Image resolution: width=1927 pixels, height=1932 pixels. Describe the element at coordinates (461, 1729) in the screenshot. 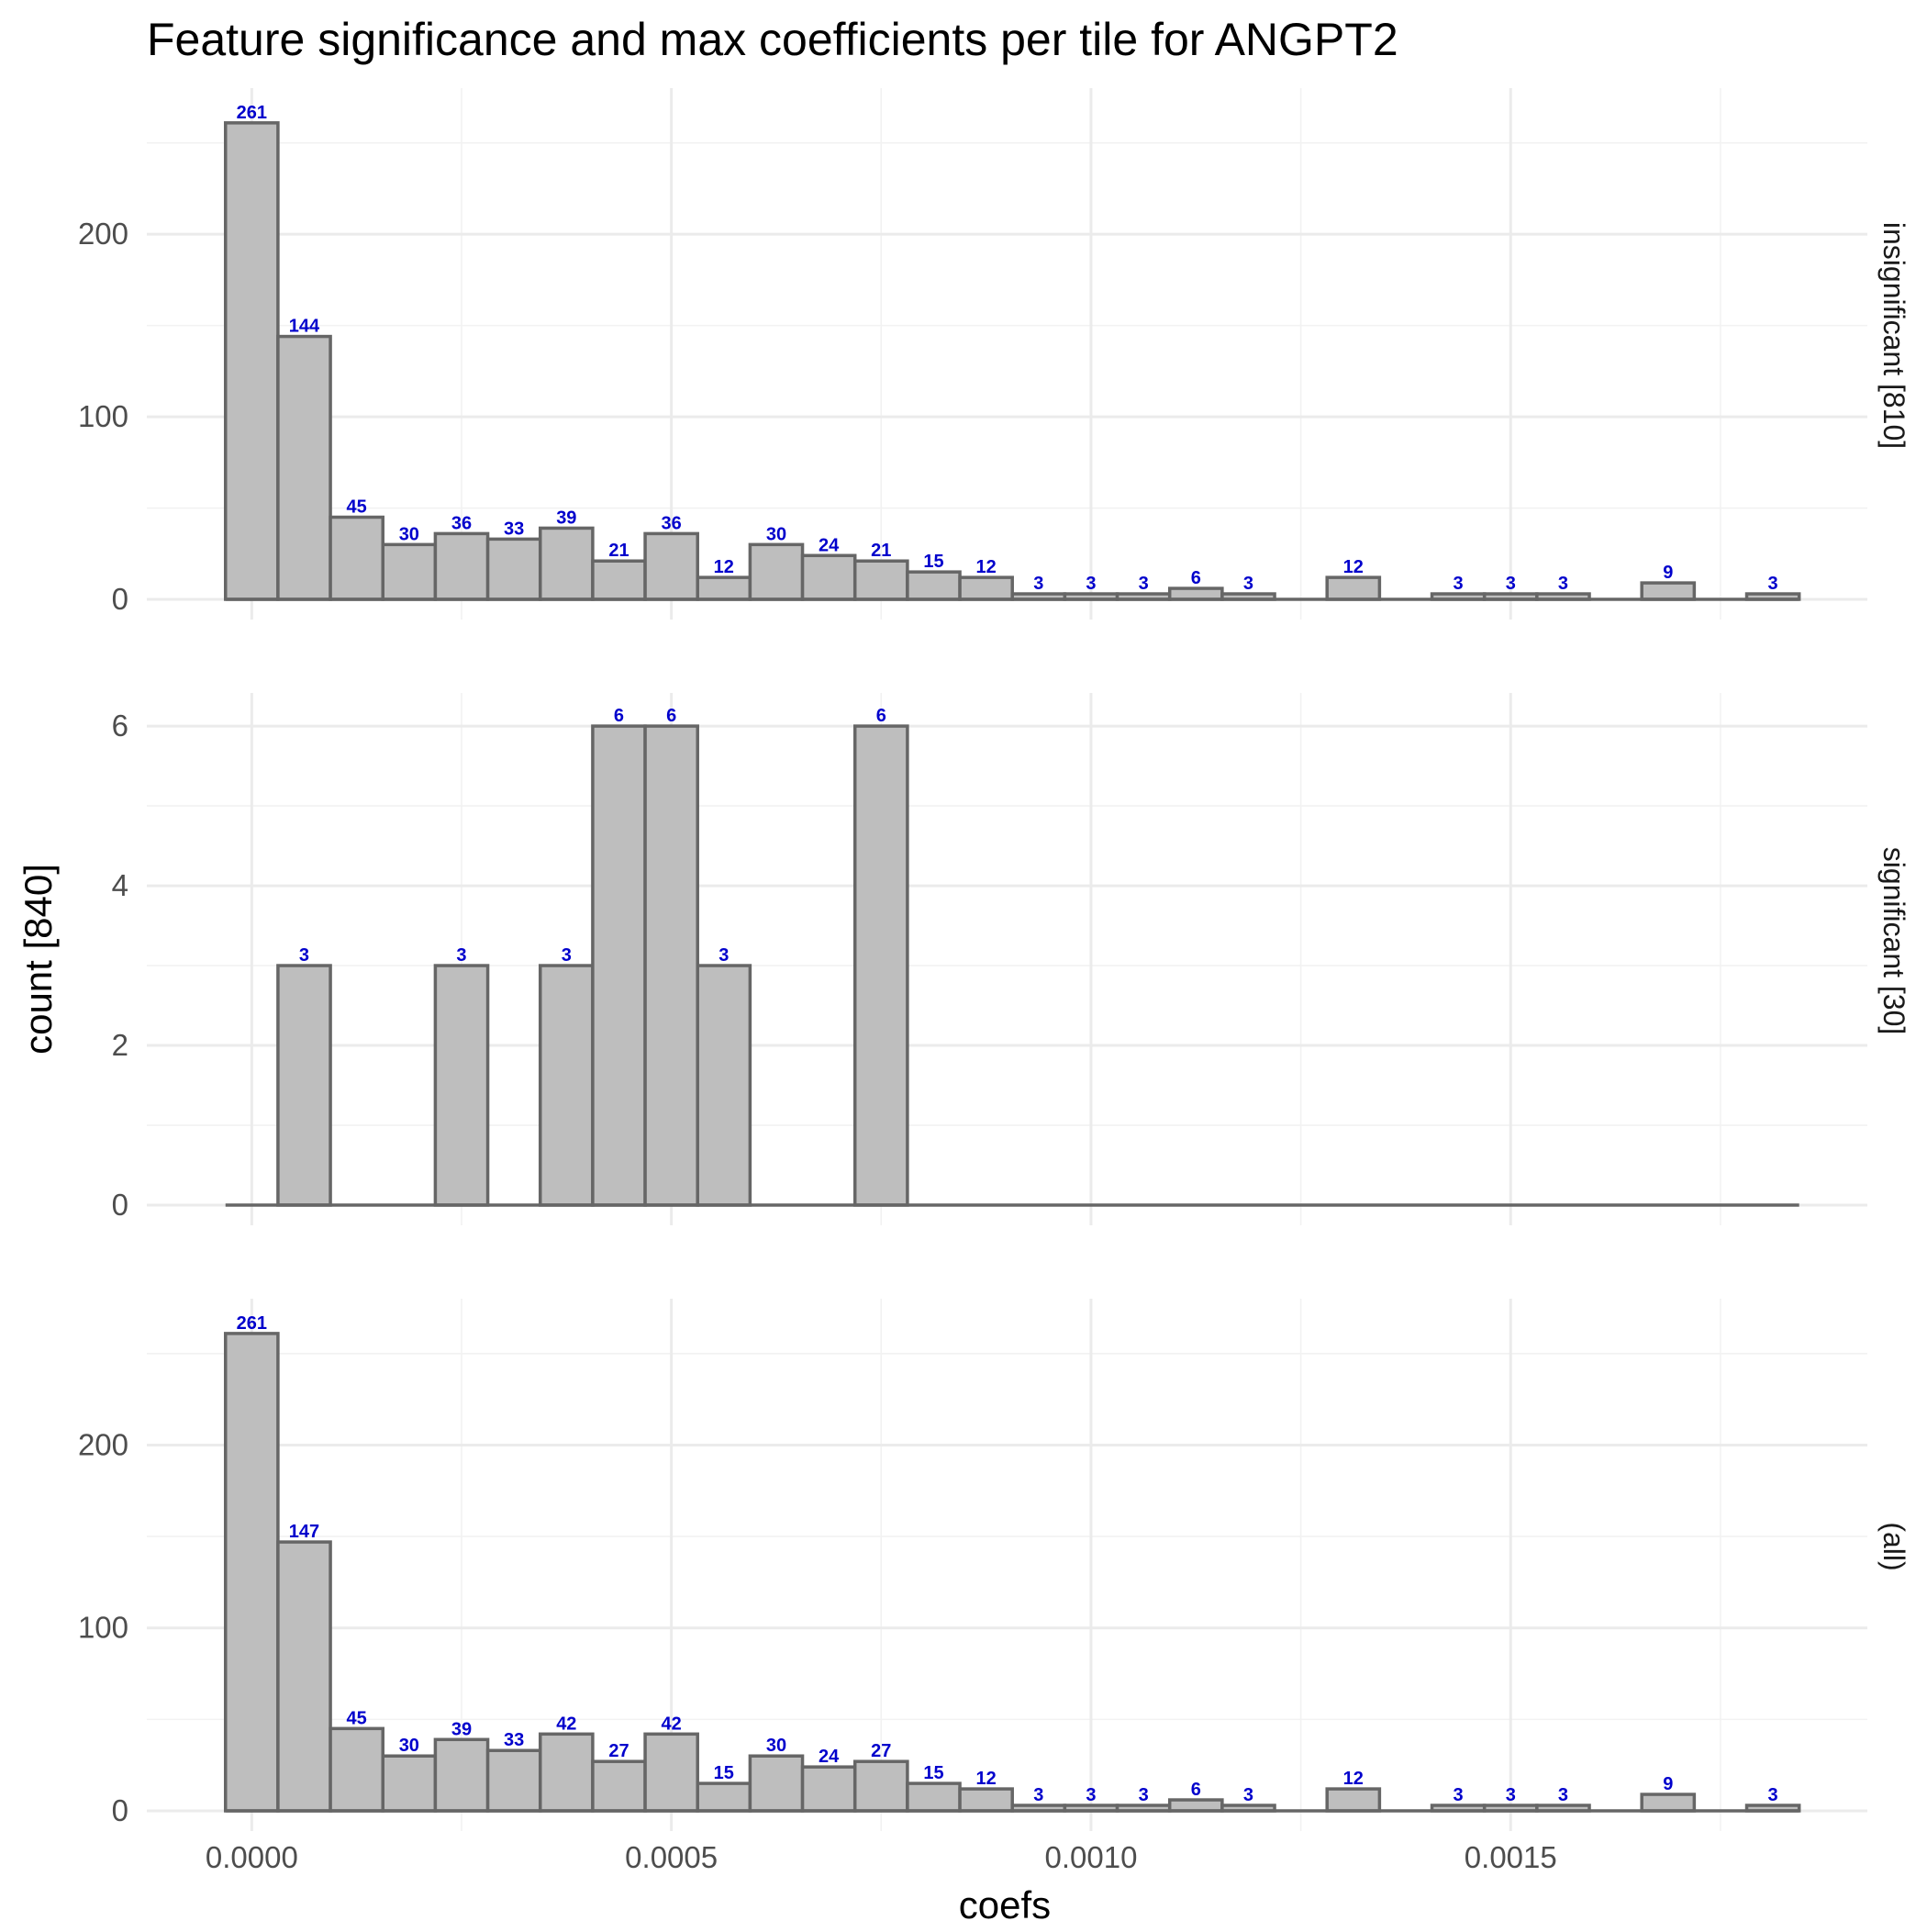

I see `bar-count-label: 39` at that location.